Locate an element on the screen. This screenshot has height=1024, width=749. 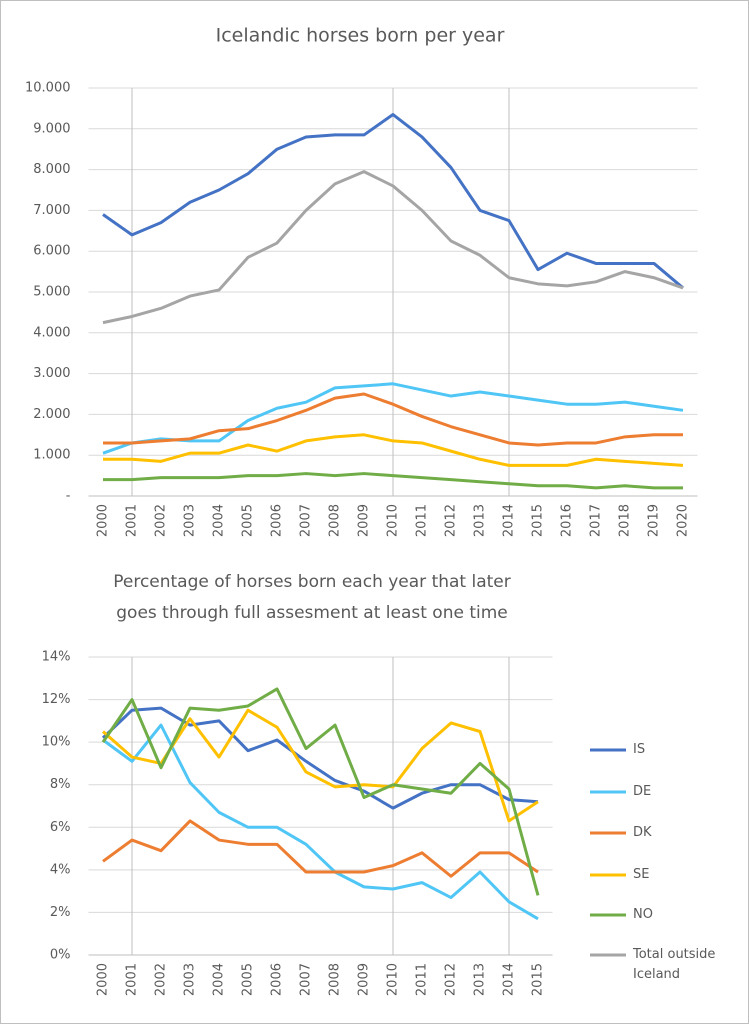
legend-label: DK is located at coordinates (642, 832).